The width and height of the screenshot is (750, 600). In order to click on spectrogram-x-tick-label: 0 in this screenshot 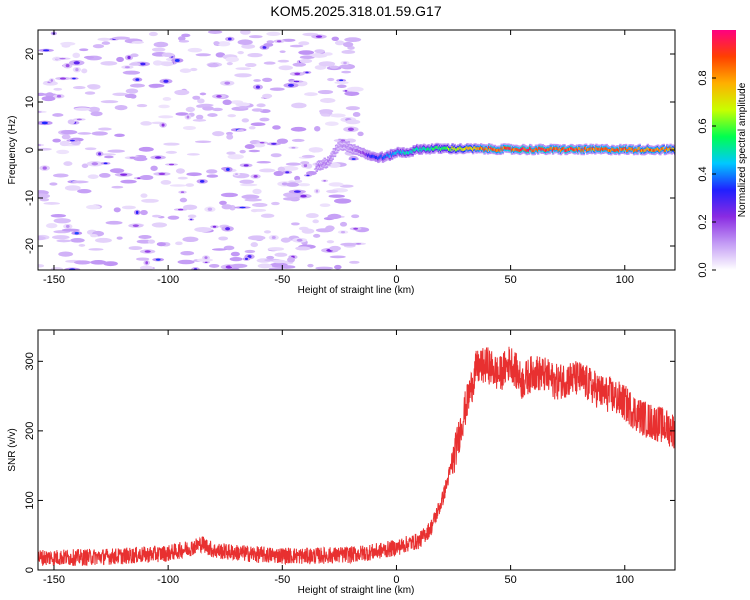, I will do `click(396, 280)`.